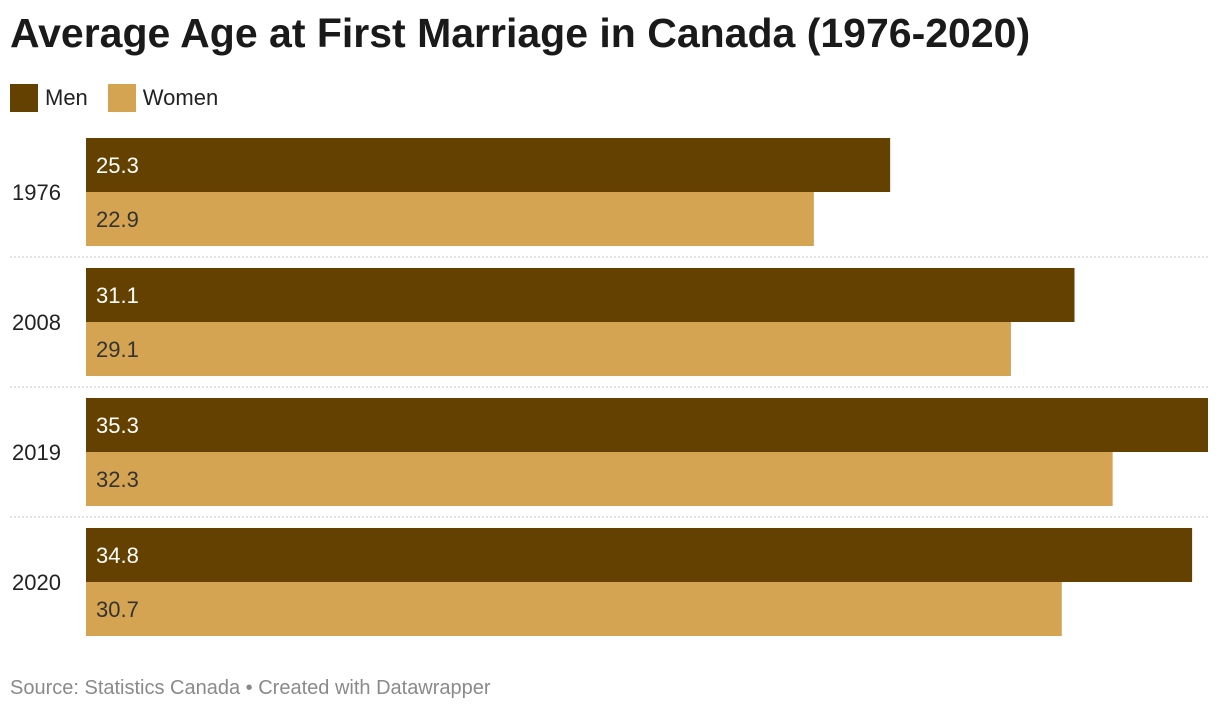  What do you see at coordinates (117, 555) in the screenshot?
I see `data-label-men-2020: 34.8` at bounding box center [117, 555].